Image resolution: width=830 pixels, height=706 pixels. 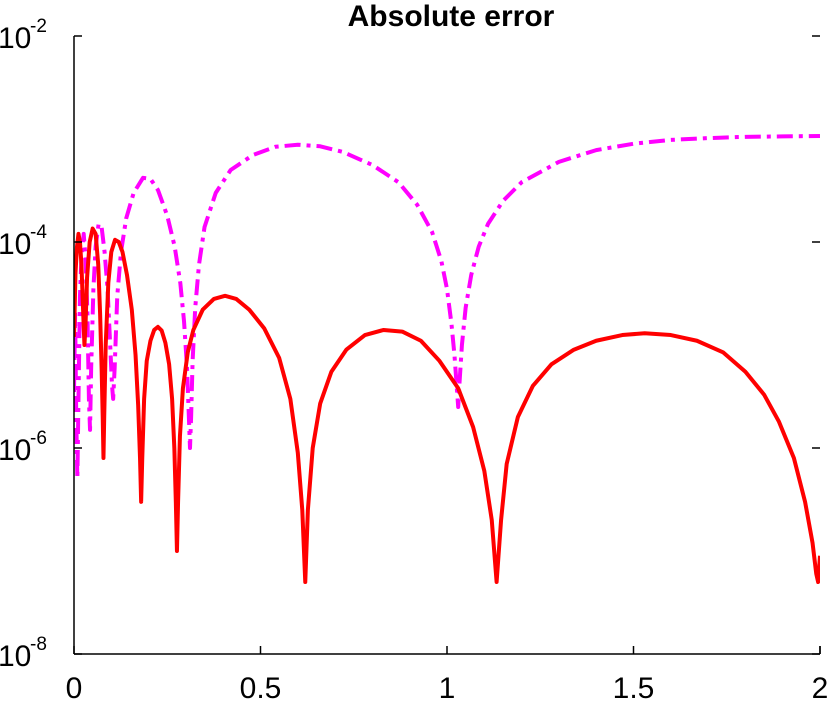 What do you see at coordinates (634, 688) in the screenshot?
I see `x-tick-label: 1.5` at bounding box center [634, 688].